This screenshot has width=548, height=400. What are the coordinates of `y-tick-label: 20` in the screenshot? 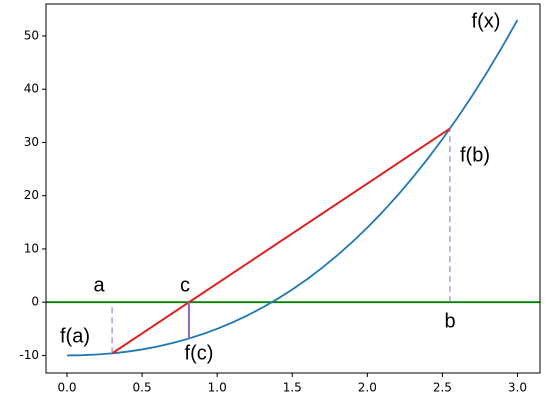 It's located at (31, 195).